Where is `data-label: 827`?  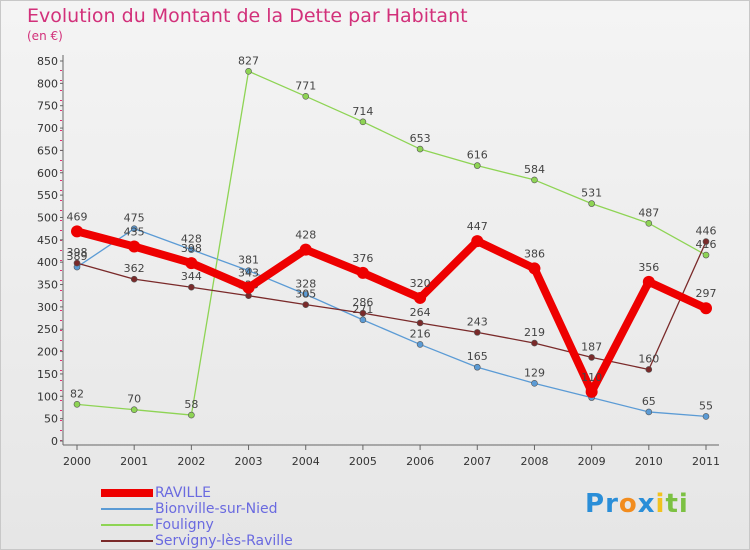 data-label: 827 is located at coordinates (248, 60).